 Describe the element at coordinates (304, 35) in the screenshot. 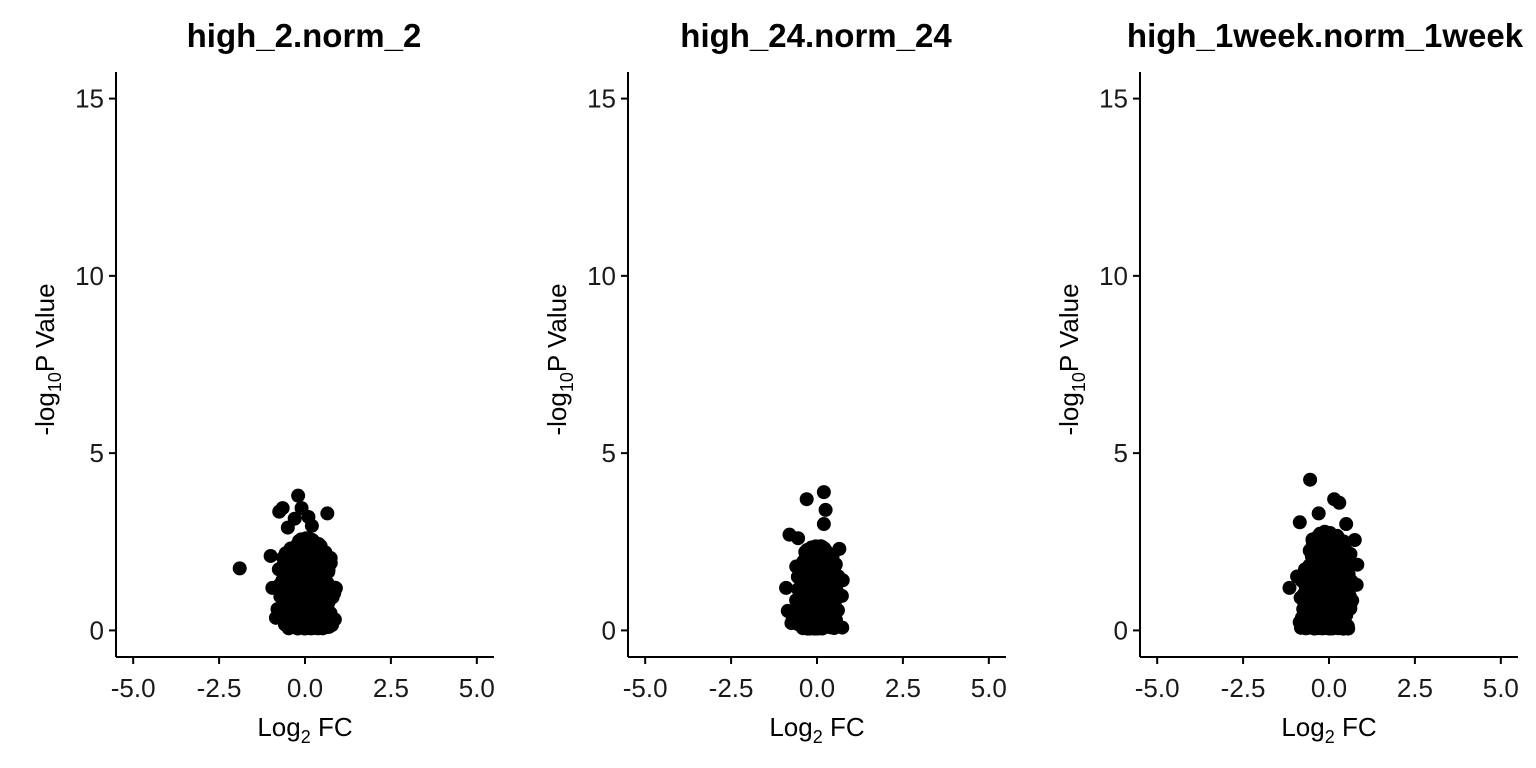

I see `panel-title: high_2.norm_2` at that location.